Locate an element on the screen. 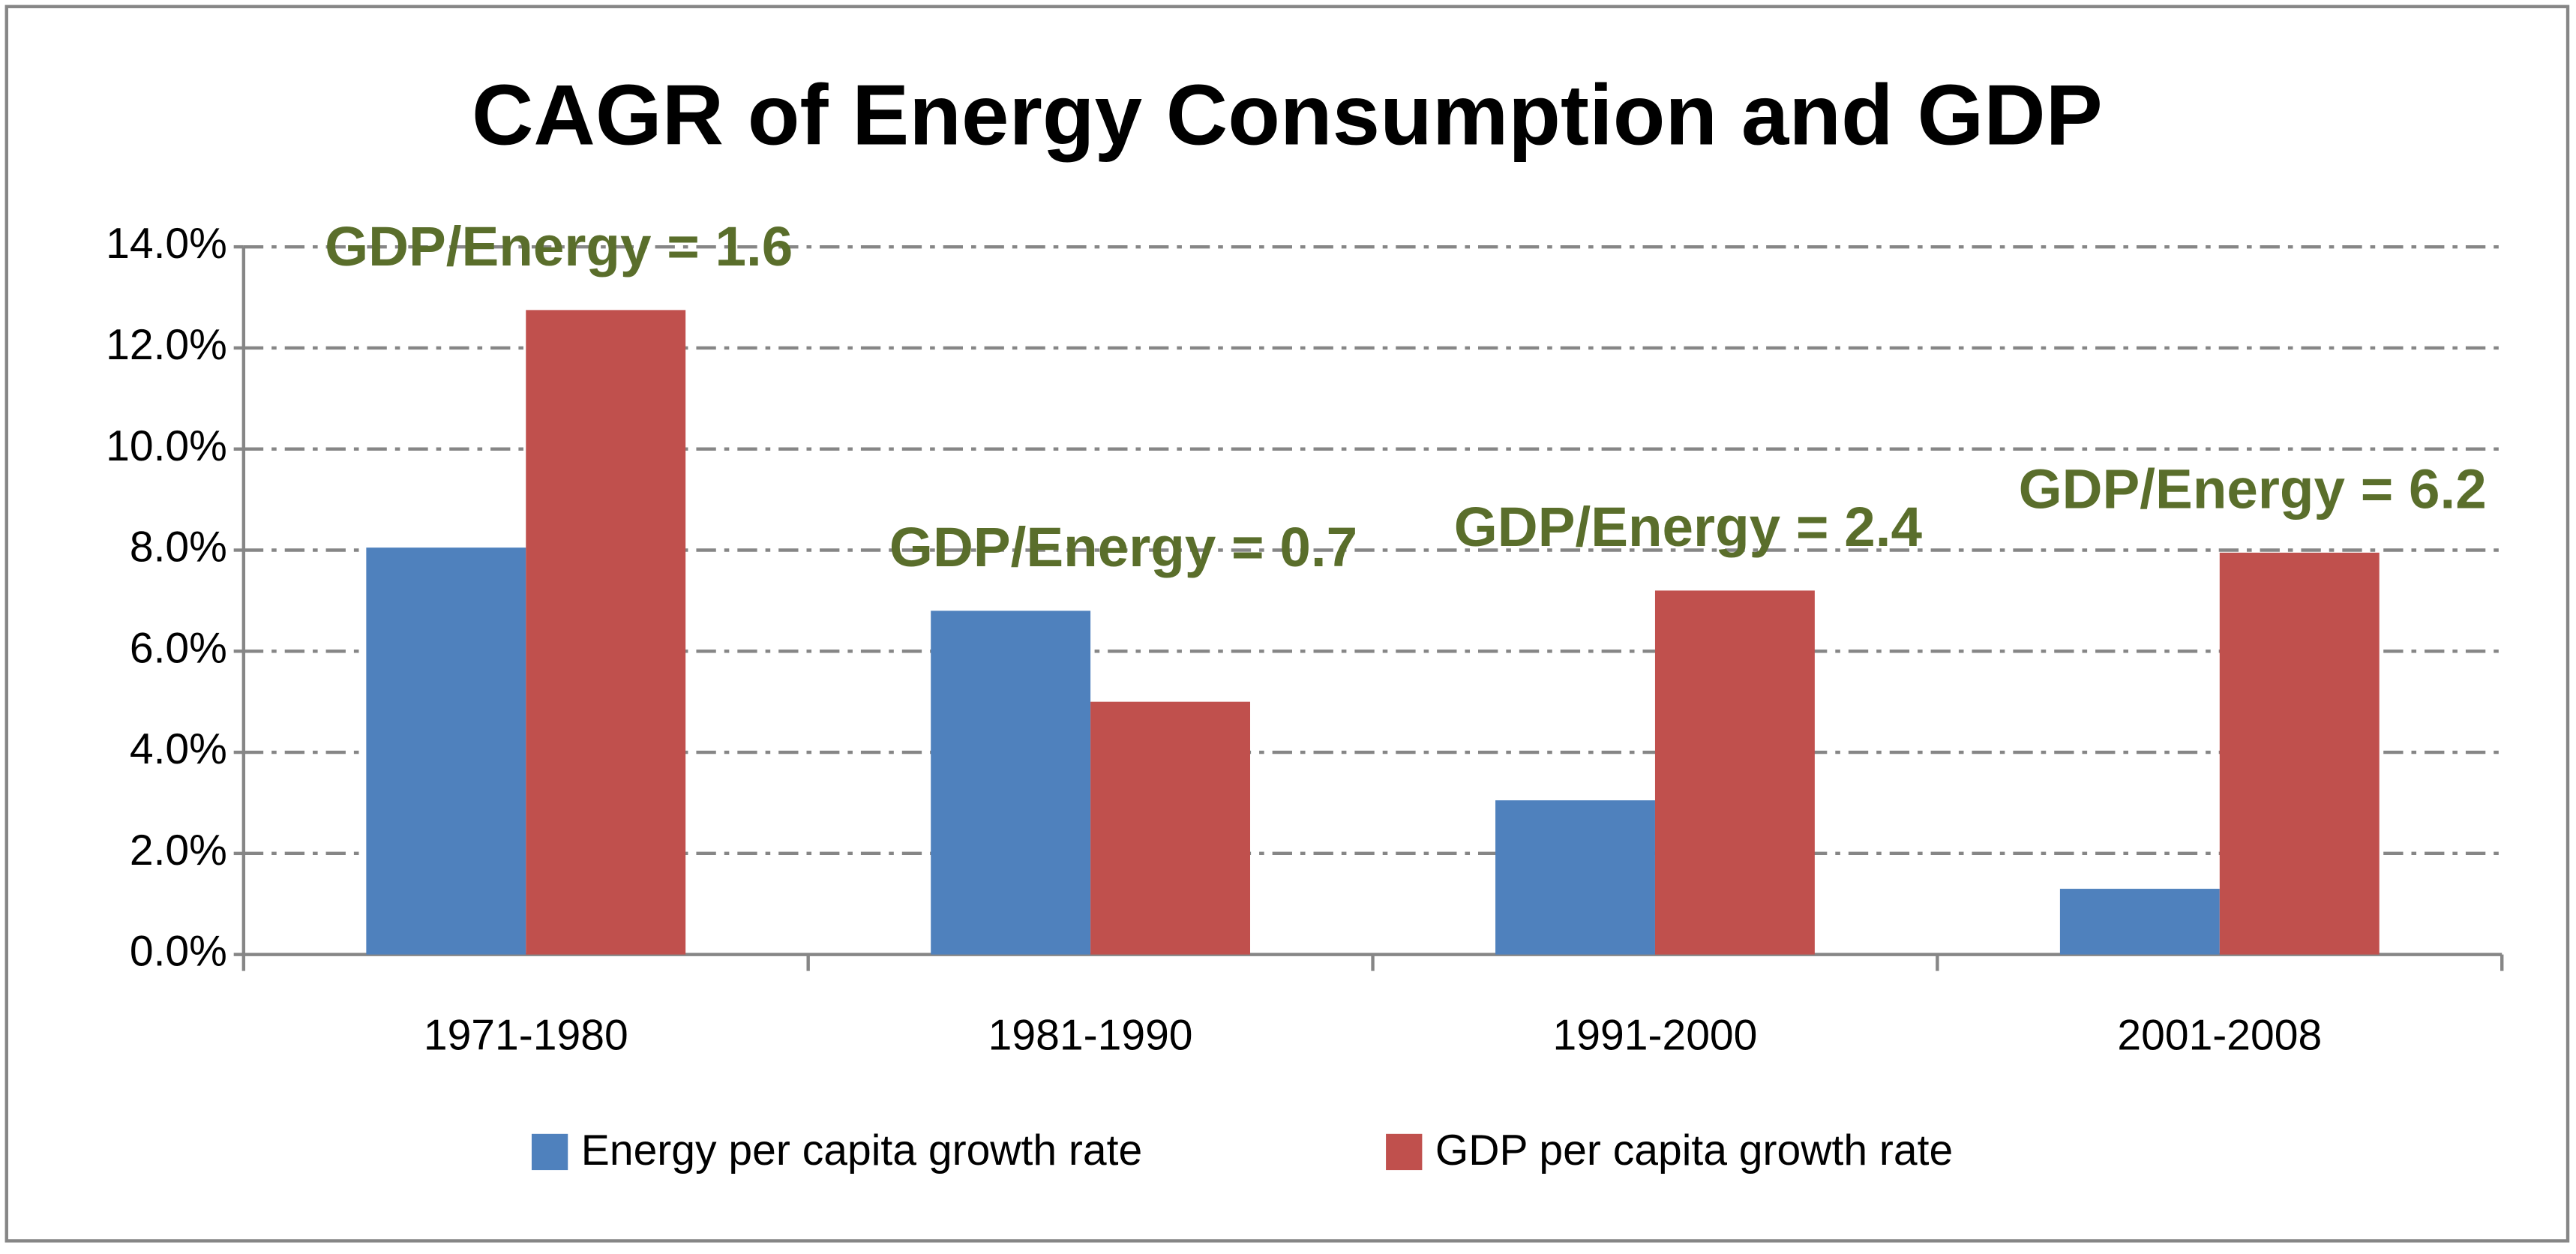 Image resolution: width=2576 pixels, height=1254 pixels. y-tick-label: 0.0% is located at coordinates (179, 952).